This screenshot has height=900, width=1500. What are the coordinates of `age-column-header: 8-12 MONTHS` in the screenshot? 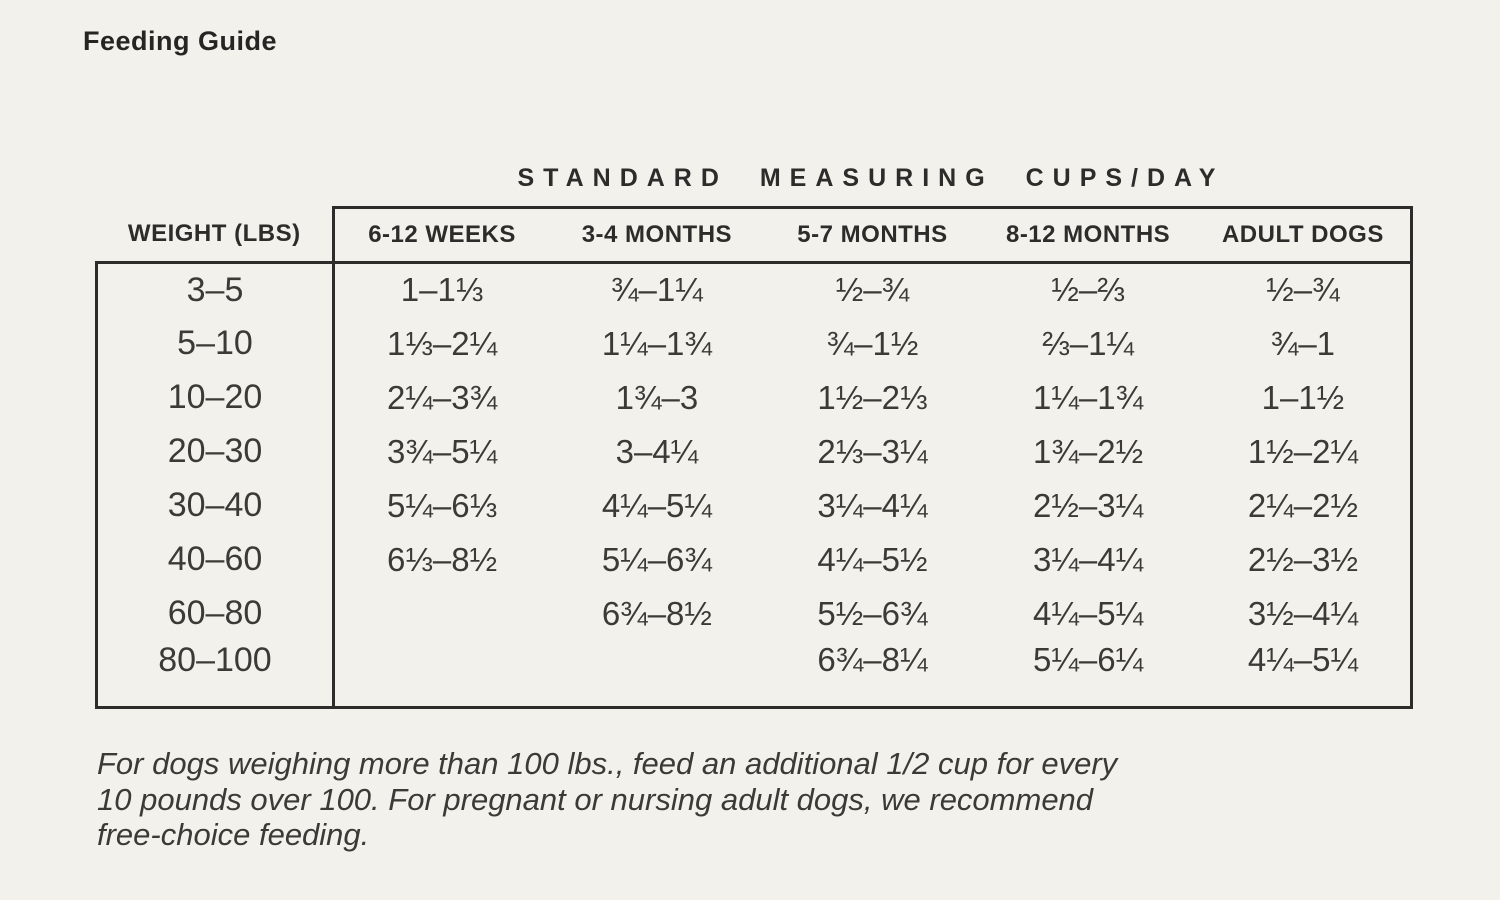 It's located at (1088, 235).